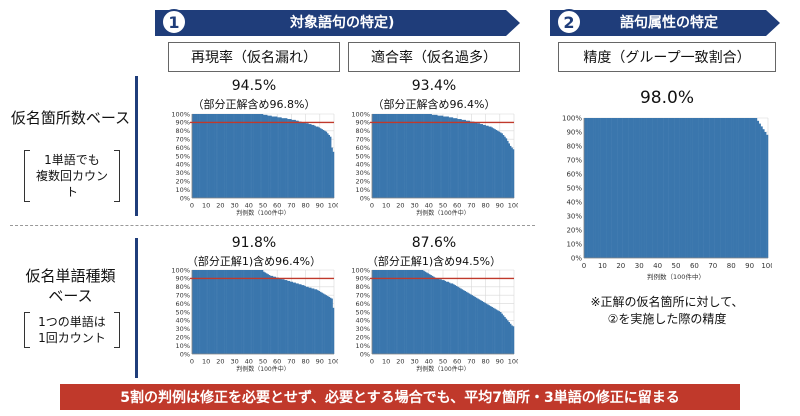 This screenshot has height=416, width=800. Describe the element at coordinates (457, 362) in the screenshot. I see `x-tick-label: 60` at that location.